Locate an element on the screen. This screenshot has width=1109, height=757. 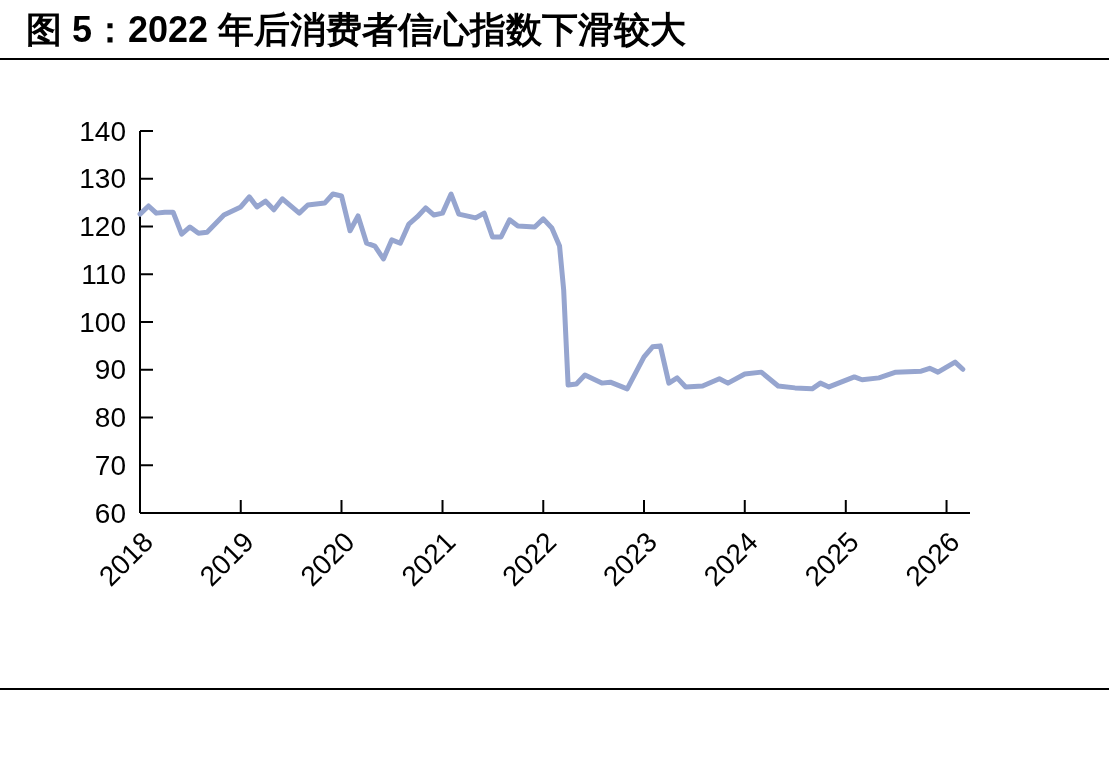
y-tick-label: 70 is located at coordinates (110, 465).